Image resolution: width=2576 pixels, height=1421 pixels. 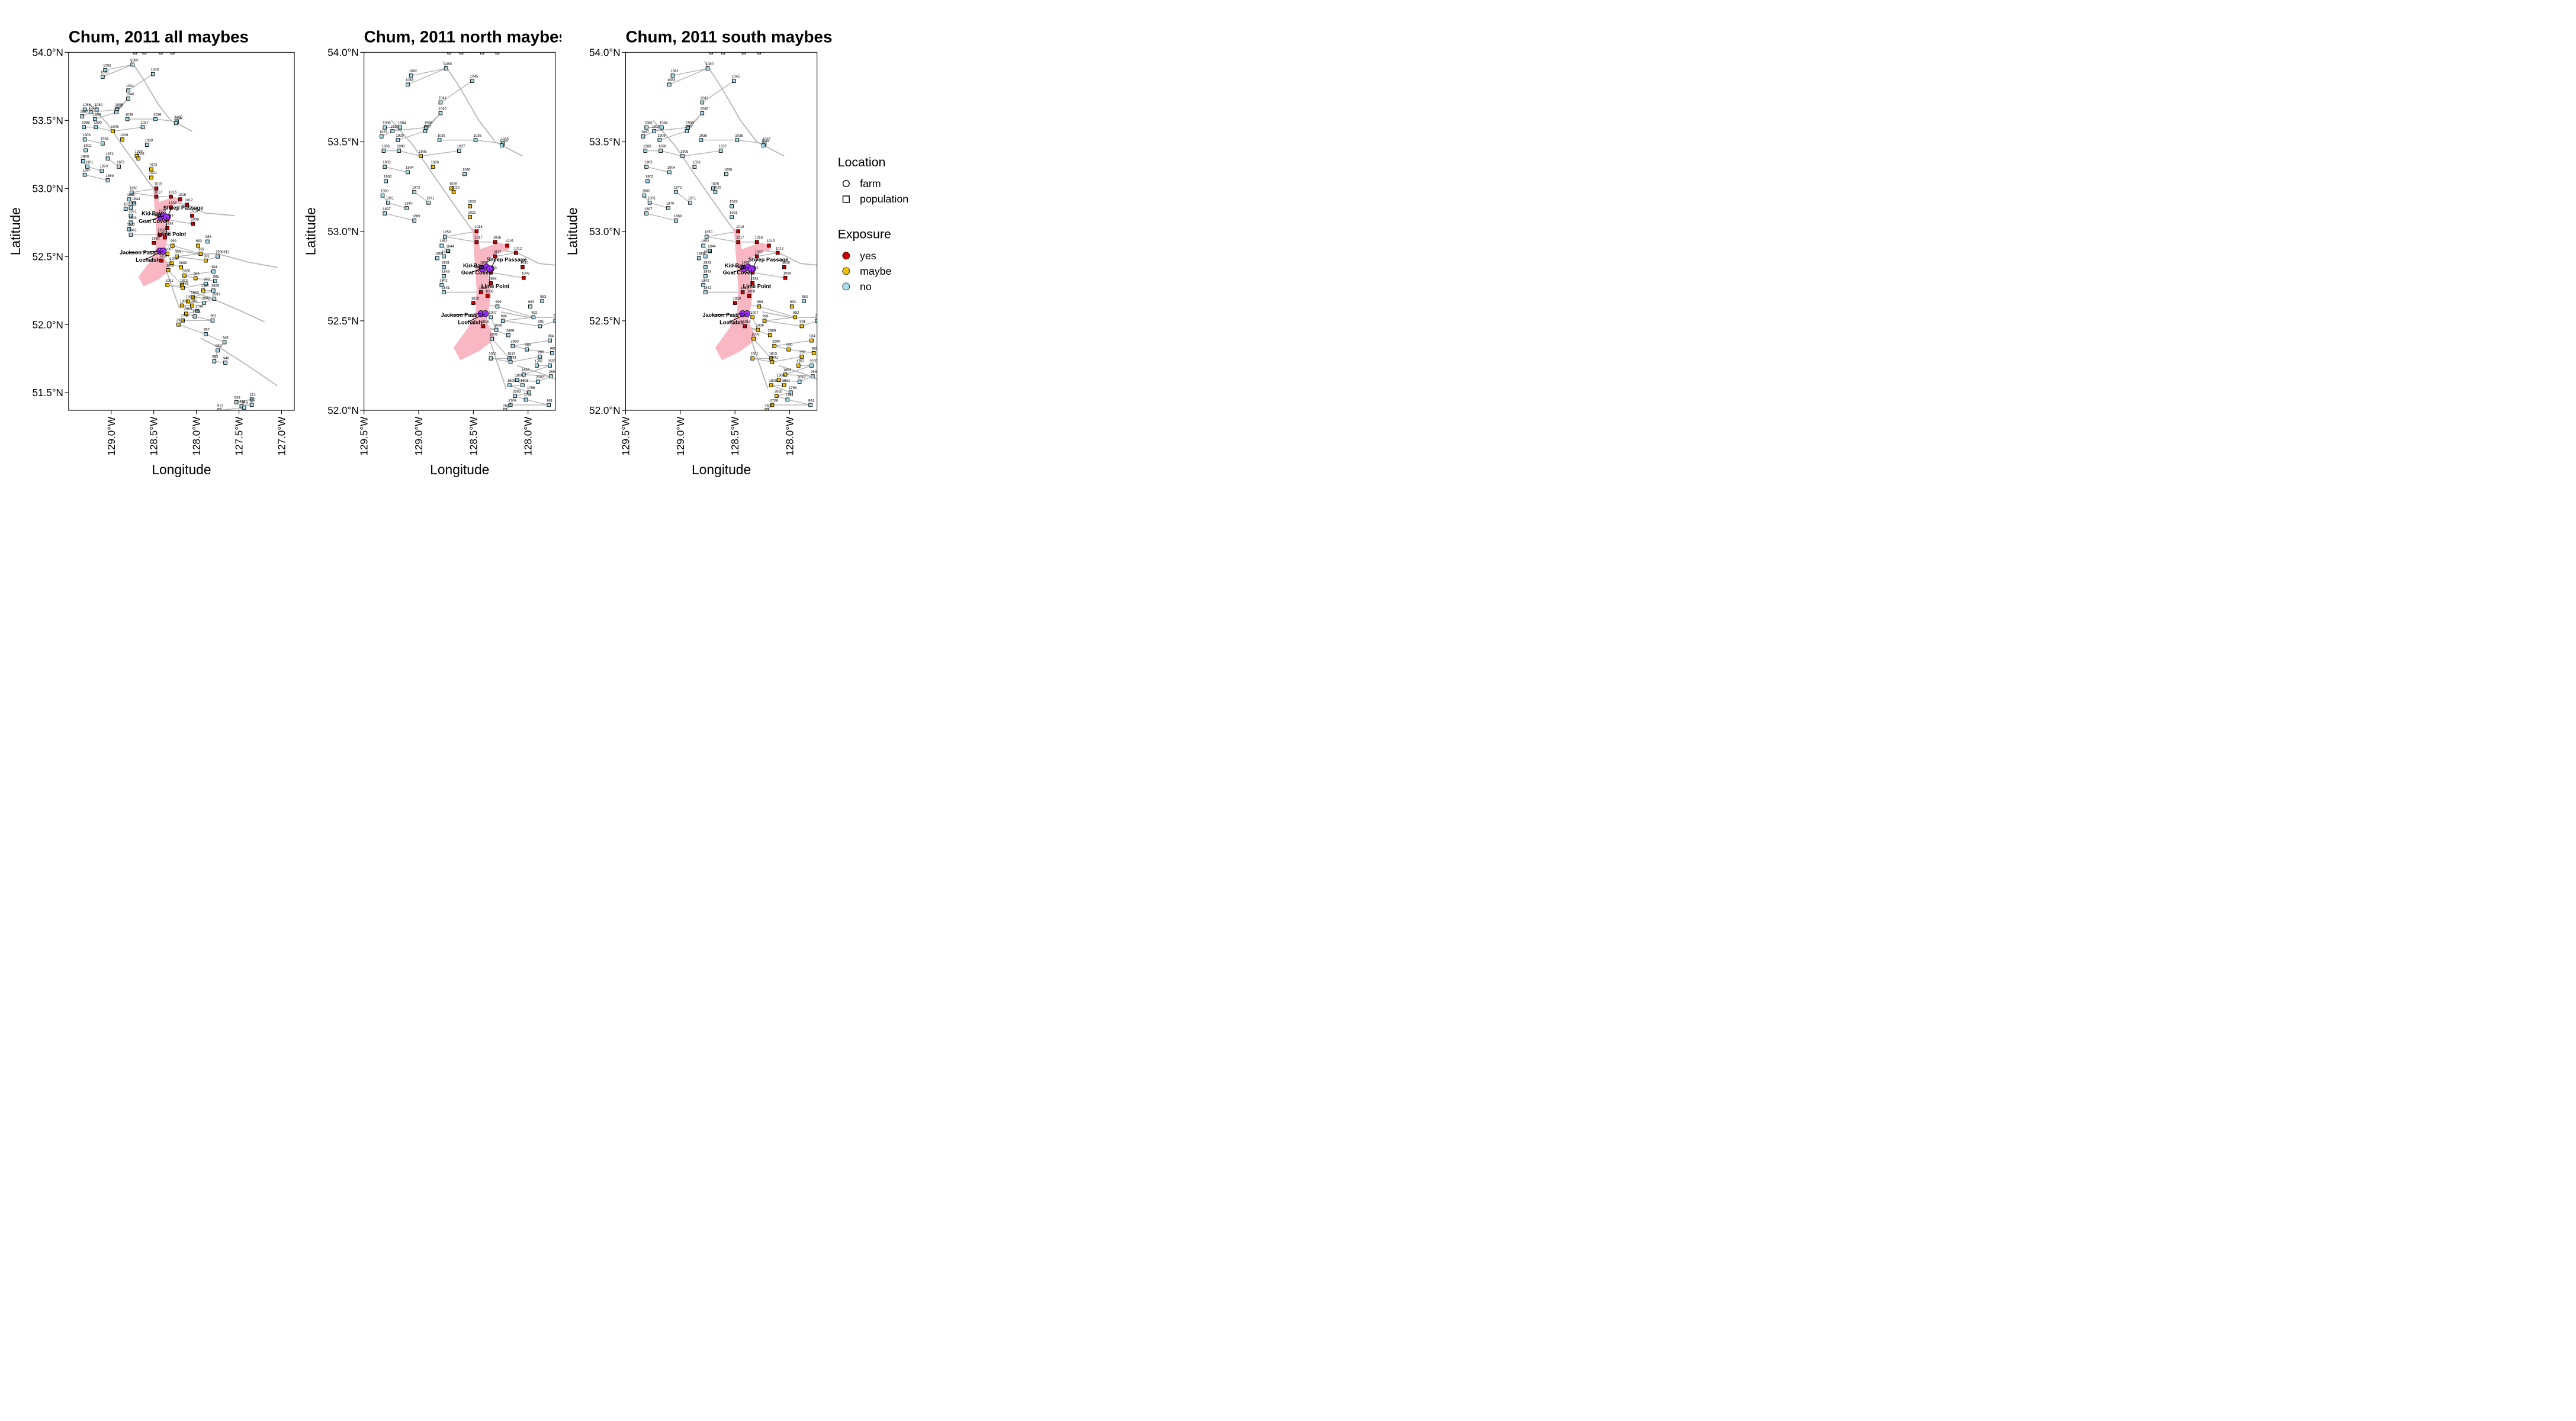 I want to click on population-label-1086: 1086, so click(x=87, y=105).